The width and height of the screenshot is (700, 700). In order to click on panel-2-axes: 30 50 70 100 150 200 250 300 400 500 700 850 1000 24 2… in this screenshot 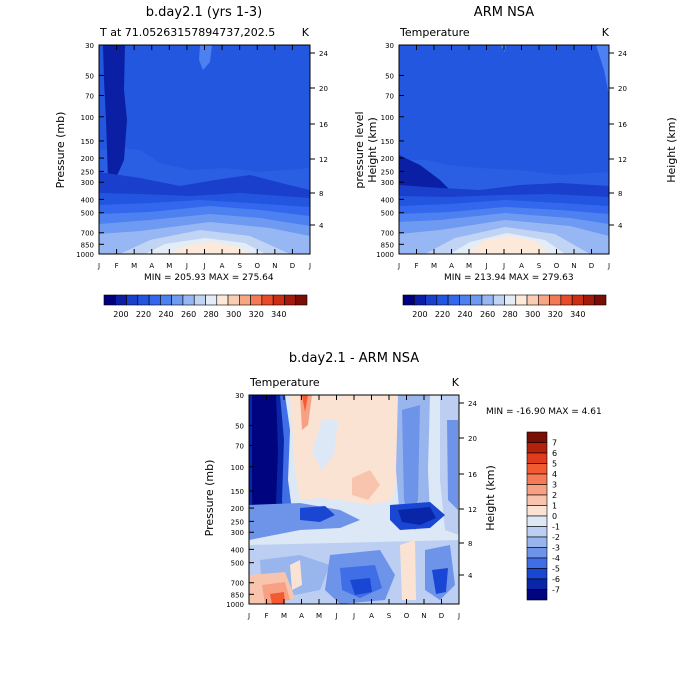, I will do `click(501, 156)`.